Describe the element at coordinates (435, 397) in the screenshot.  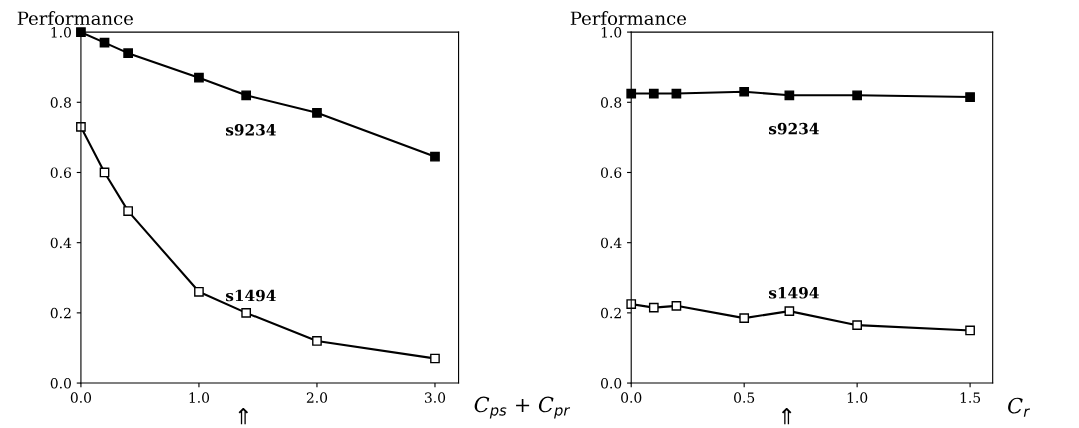
I see `x-tick-label: 3.0` at that location.